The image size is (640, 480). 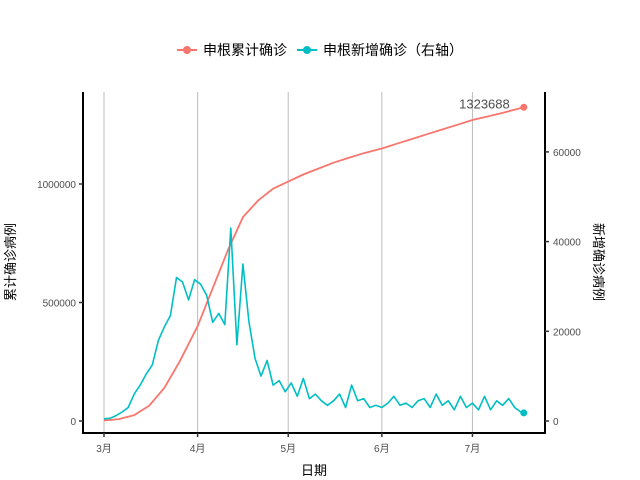 I want to click on x-tick-label: 6月, so click(x=382, y=449).